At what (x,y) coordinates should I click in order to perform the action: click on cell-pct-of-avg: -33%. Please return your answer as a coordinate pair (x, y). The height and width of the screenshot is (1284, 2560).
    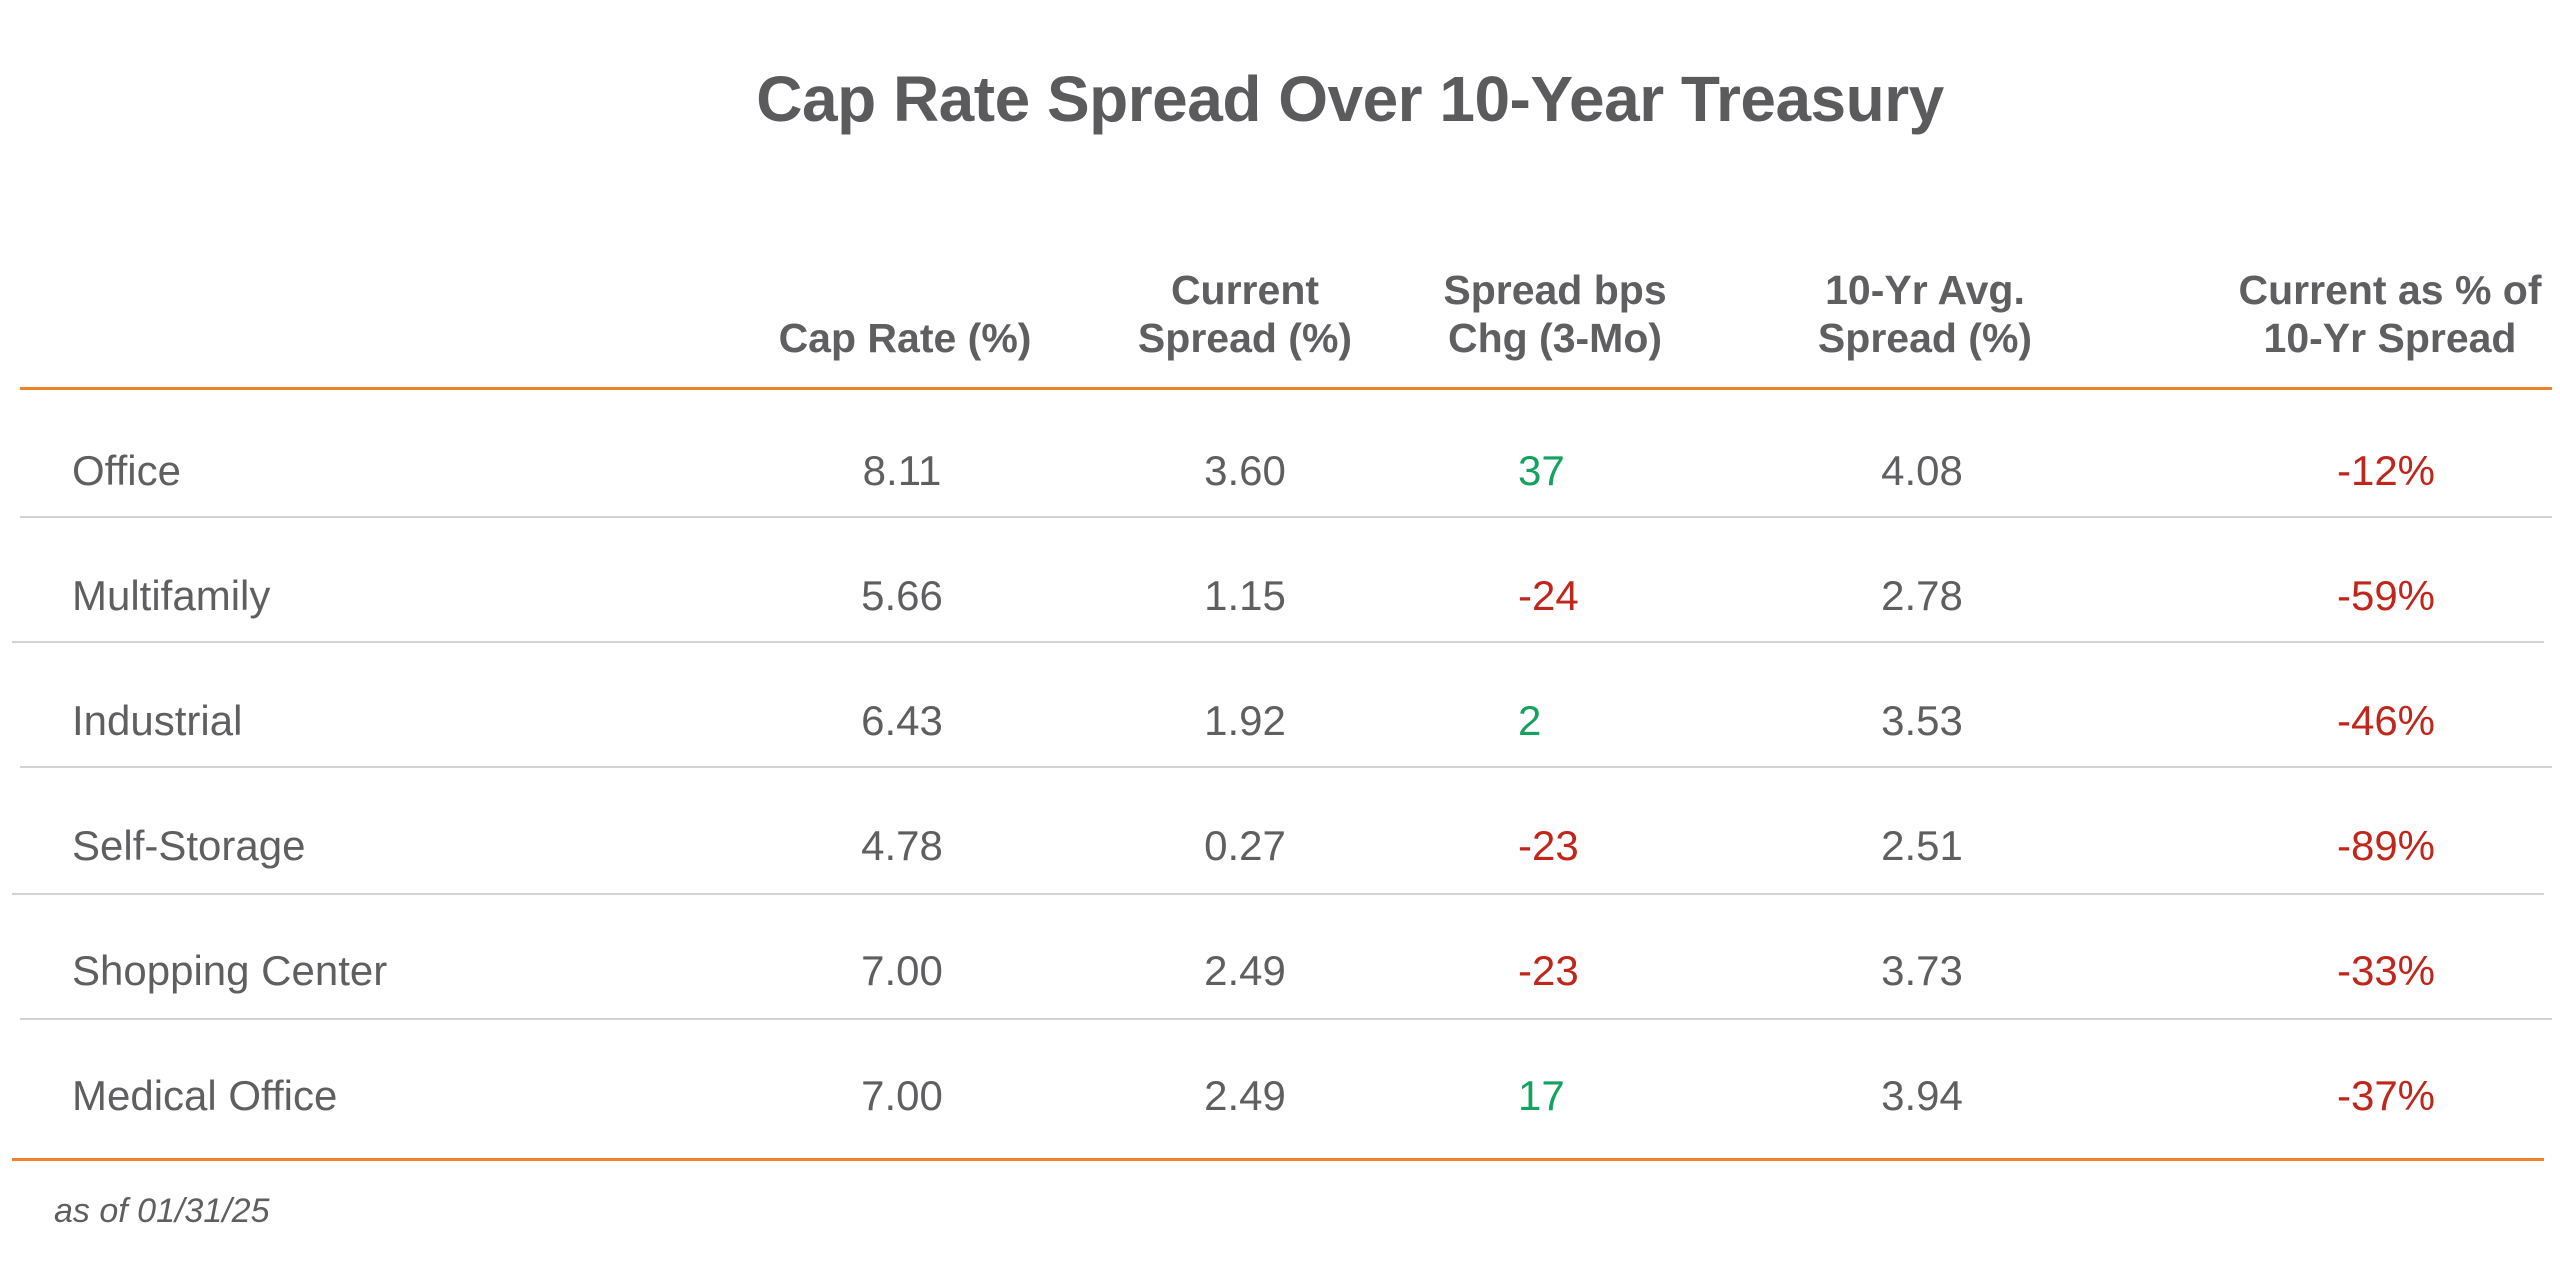
    Looking at the image, I should click on (2386, 970).